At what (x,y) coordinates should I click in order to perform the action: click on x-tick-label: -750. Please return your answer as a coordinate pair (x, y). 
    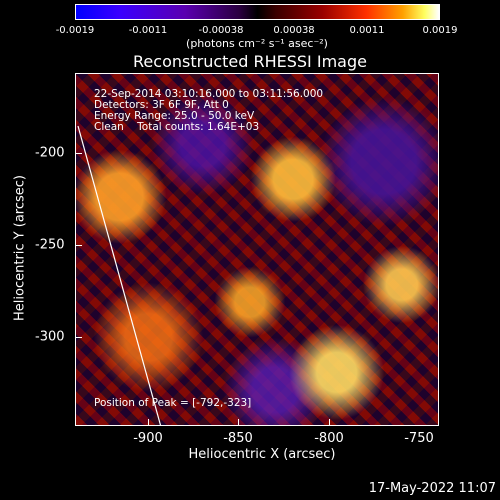
    Looking at the image, I should click on (419, 438).